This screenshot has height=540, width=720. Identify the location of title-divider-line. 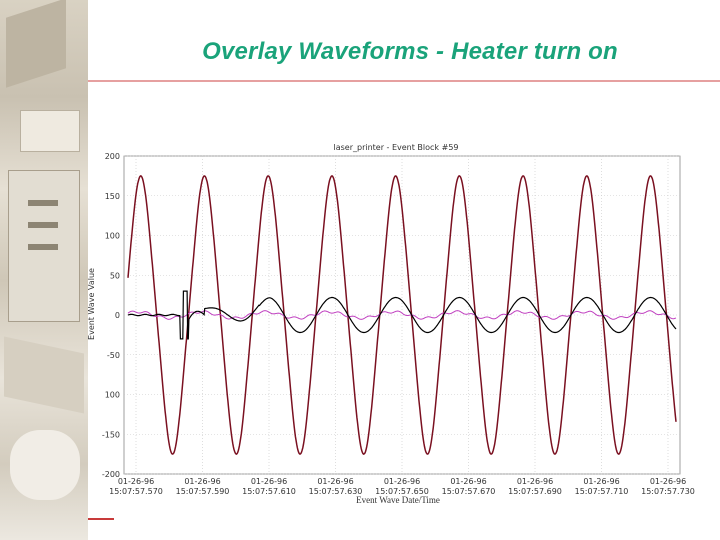
(404, 81).